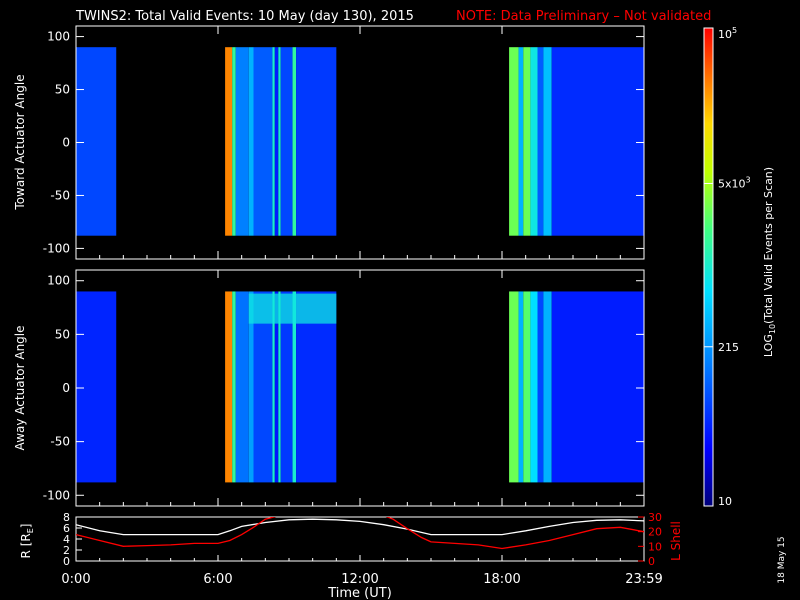 This screenshot has height=600, width=800. I want to click on colorbar-tick-label: 215, so click(728, 347).